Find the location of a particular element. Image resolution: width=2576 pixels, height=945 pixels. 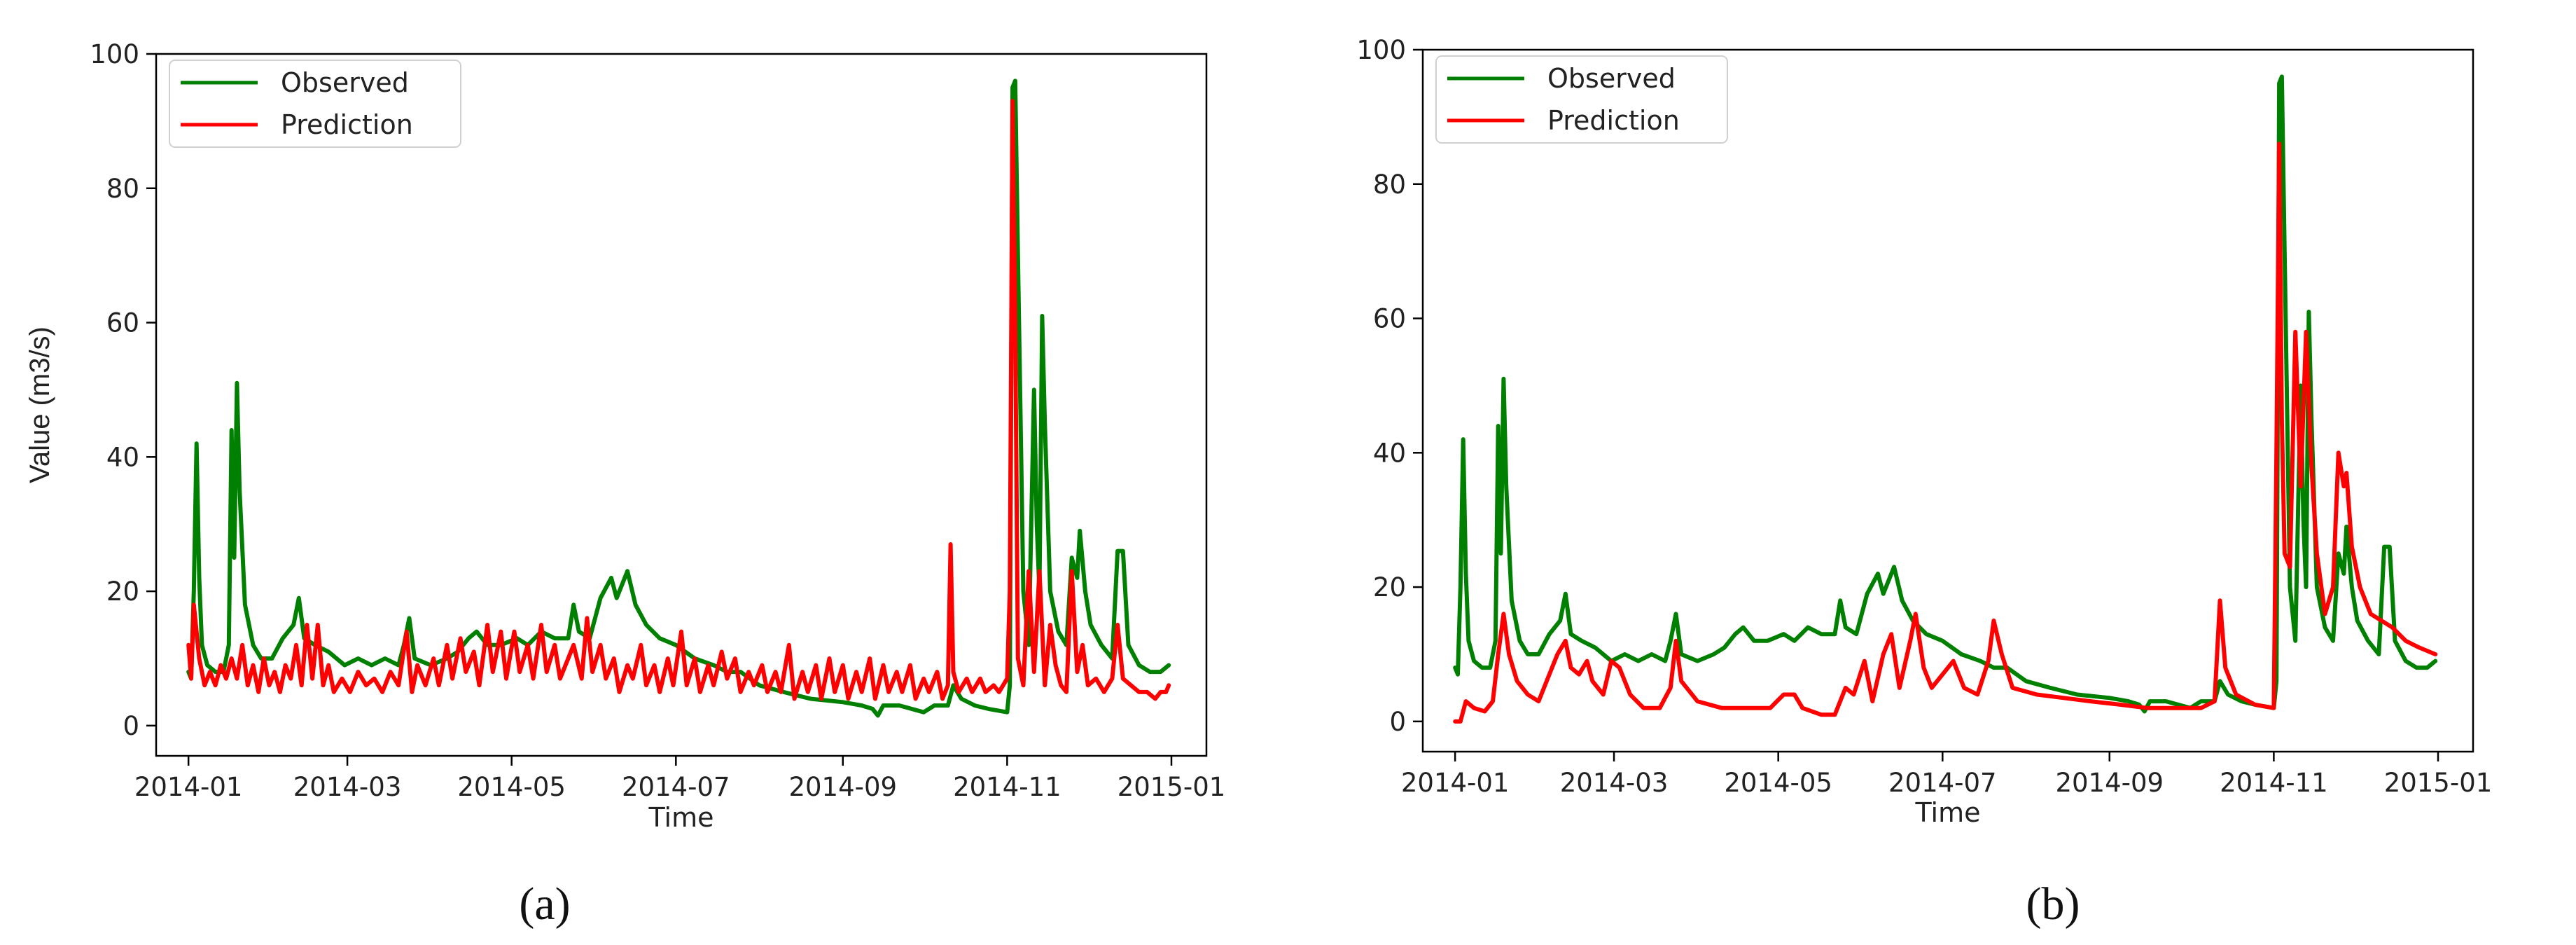

legend-label-observed-b: Observed is located at coordinates (1611, 78).